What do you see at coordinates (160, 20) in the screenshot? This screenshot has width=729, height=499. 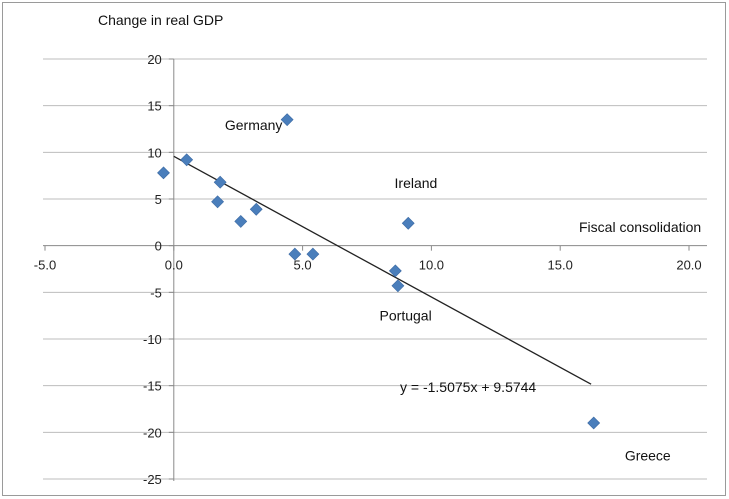 I see `y-axis-label: Change in real GDP` at bounding box center [160, 20].